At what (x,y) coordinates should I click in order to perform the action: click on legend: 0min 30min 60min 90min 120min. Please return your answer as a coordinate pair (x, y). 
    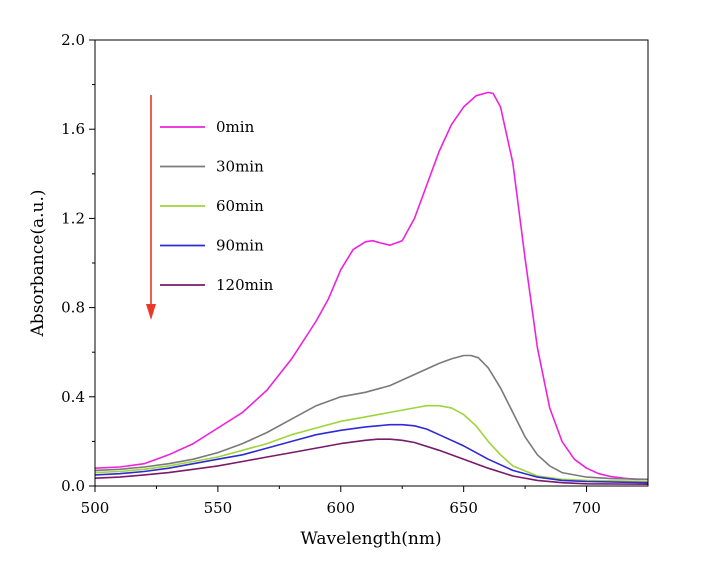
    Looking at the image, I should click on (217, 206).